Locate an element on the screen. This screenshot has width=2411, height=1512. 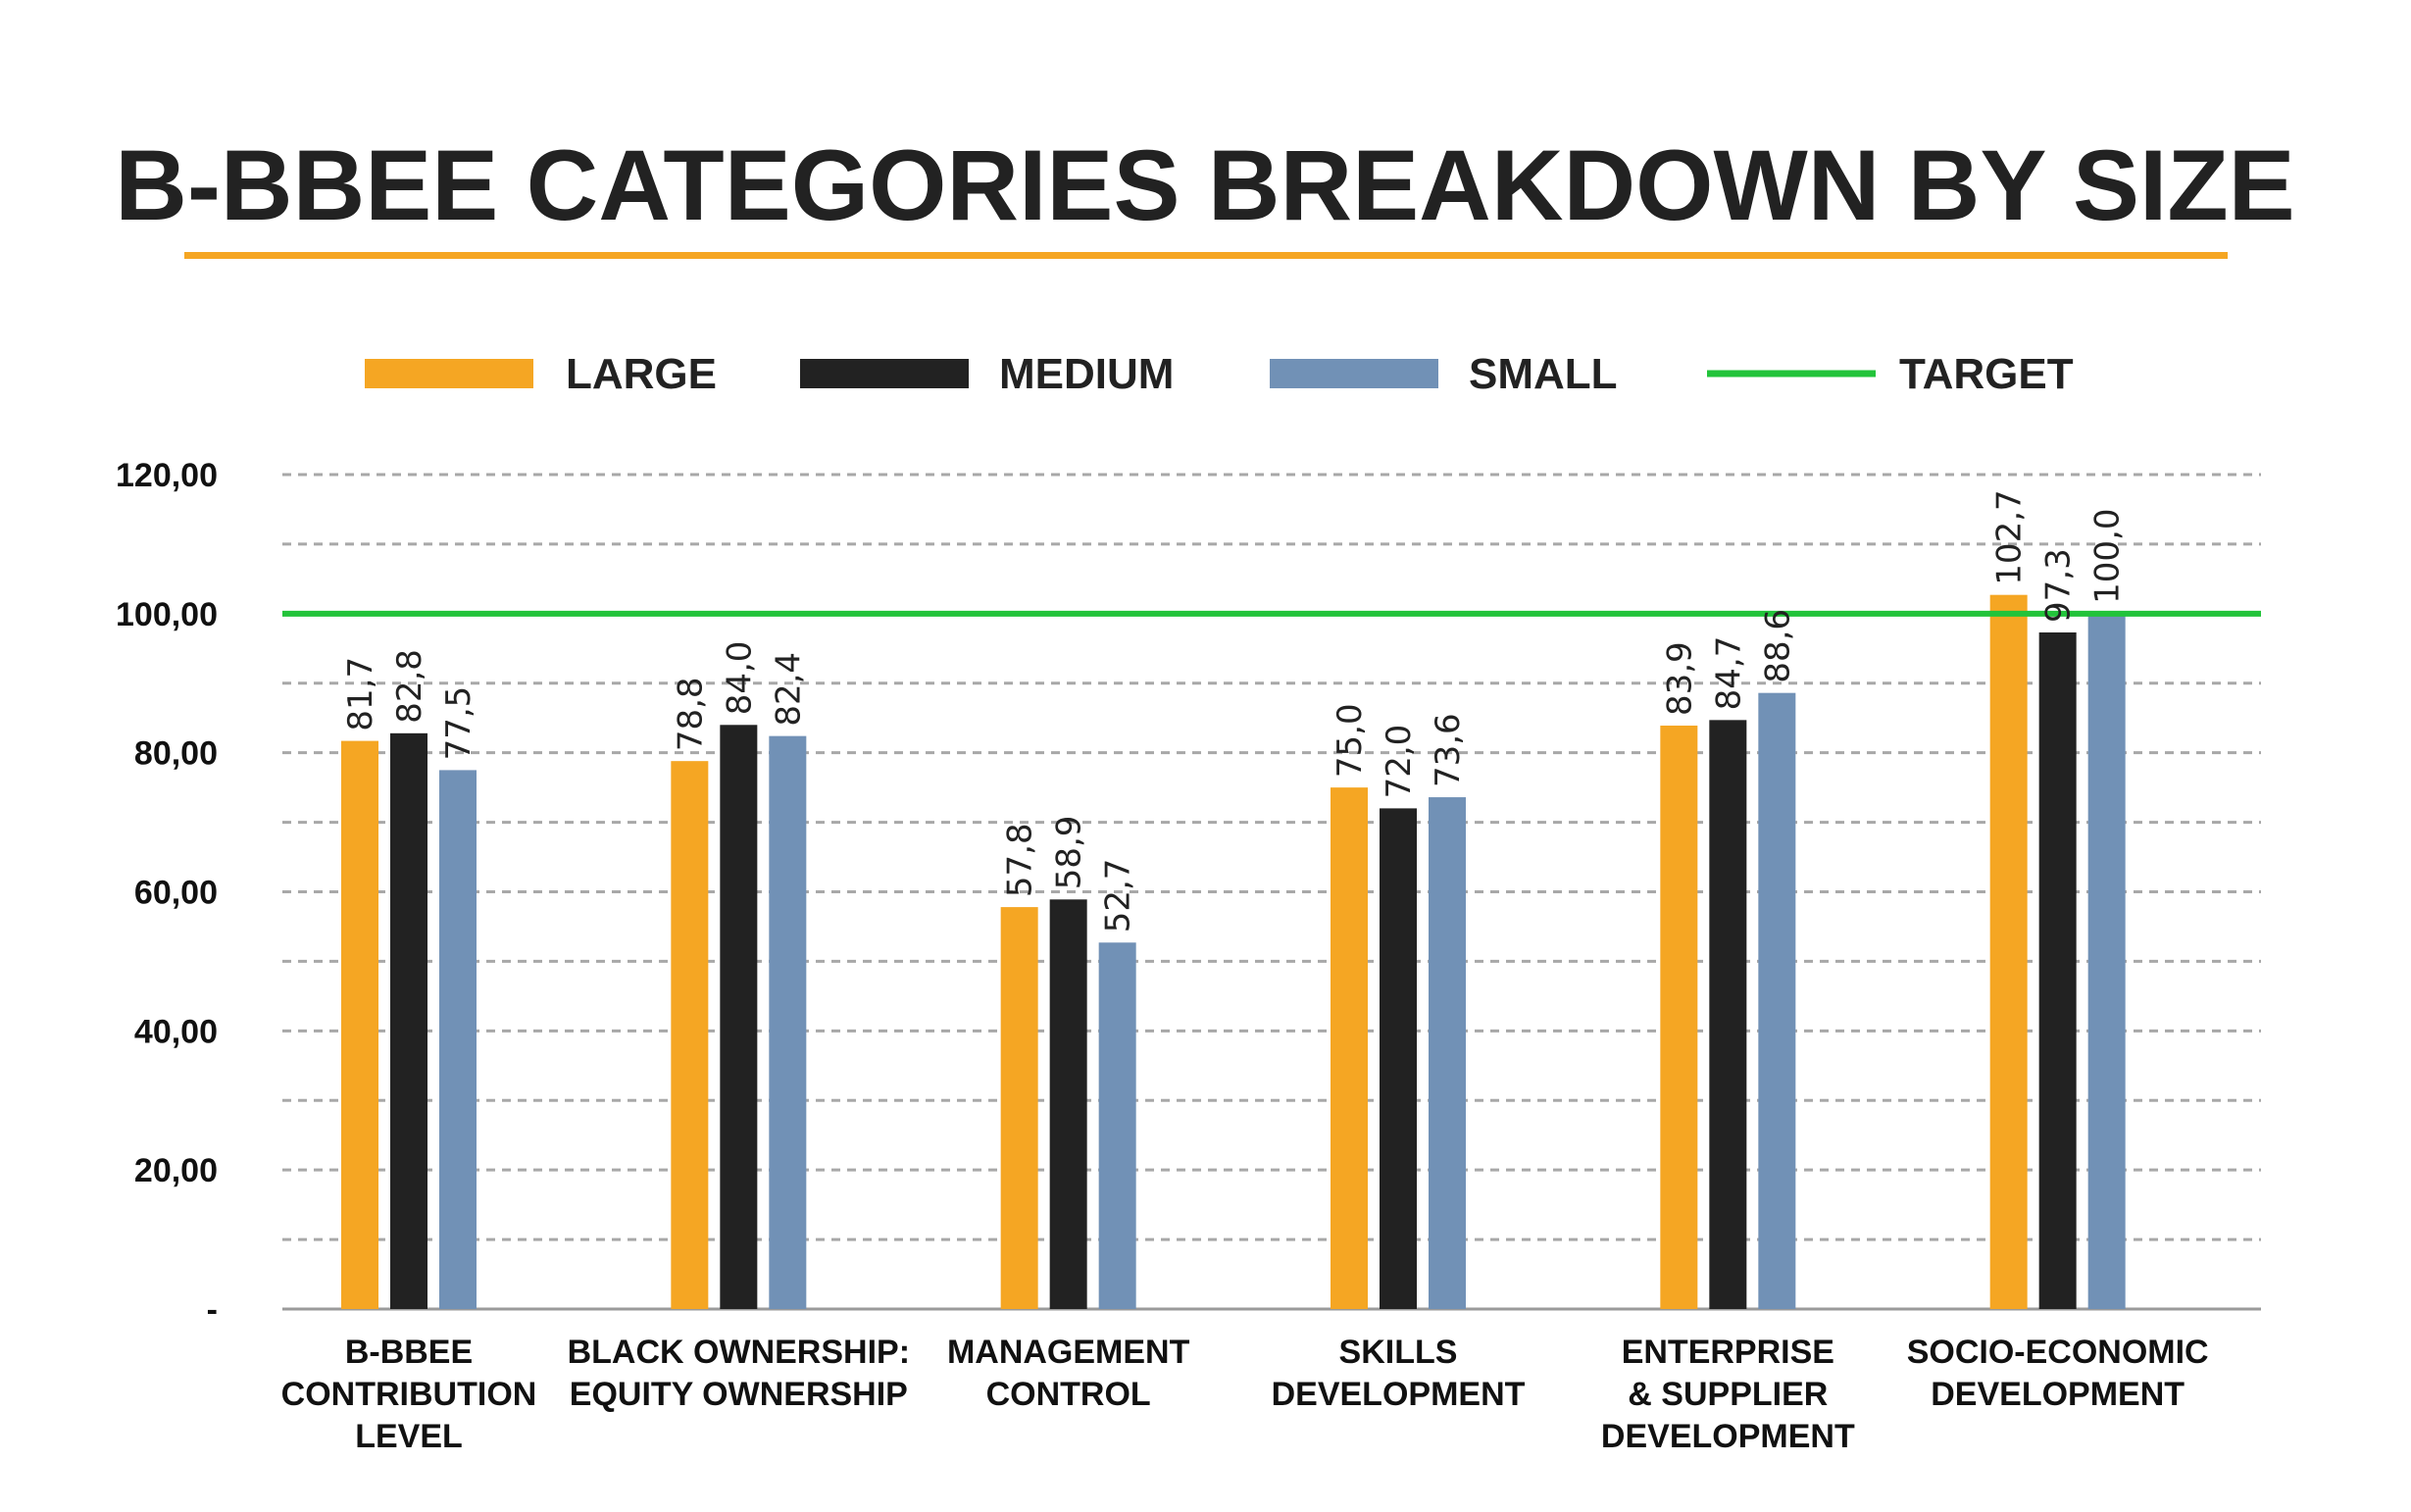
legend-label-target: TARGET is located at coordinates (1987, 374).